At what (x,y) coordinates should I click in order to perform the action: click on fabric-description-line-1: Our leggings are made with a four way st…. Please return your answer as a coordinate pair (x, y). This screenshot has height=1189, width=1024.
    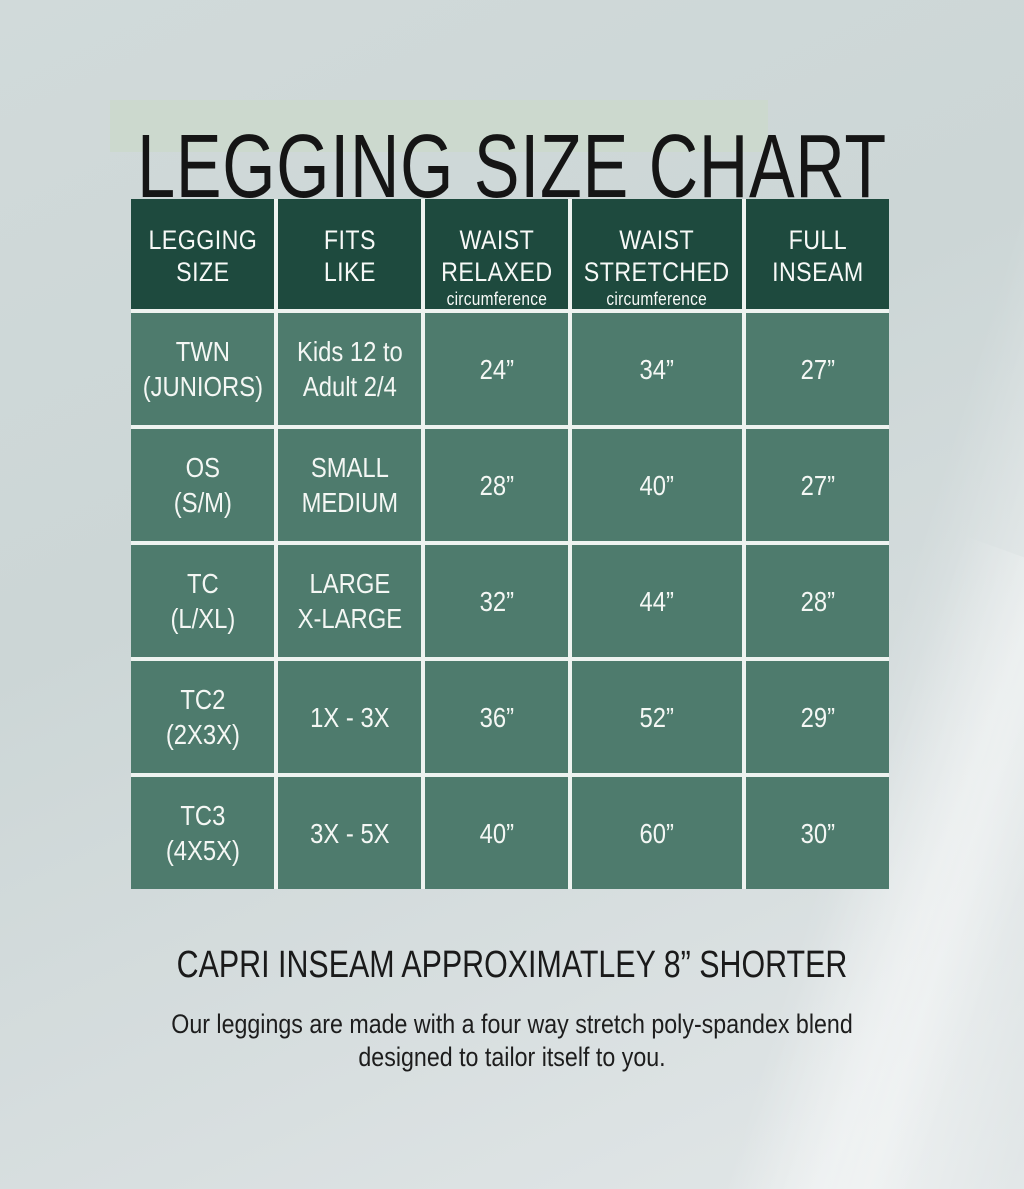
    Looking at the image, I should click on (512, 1024).